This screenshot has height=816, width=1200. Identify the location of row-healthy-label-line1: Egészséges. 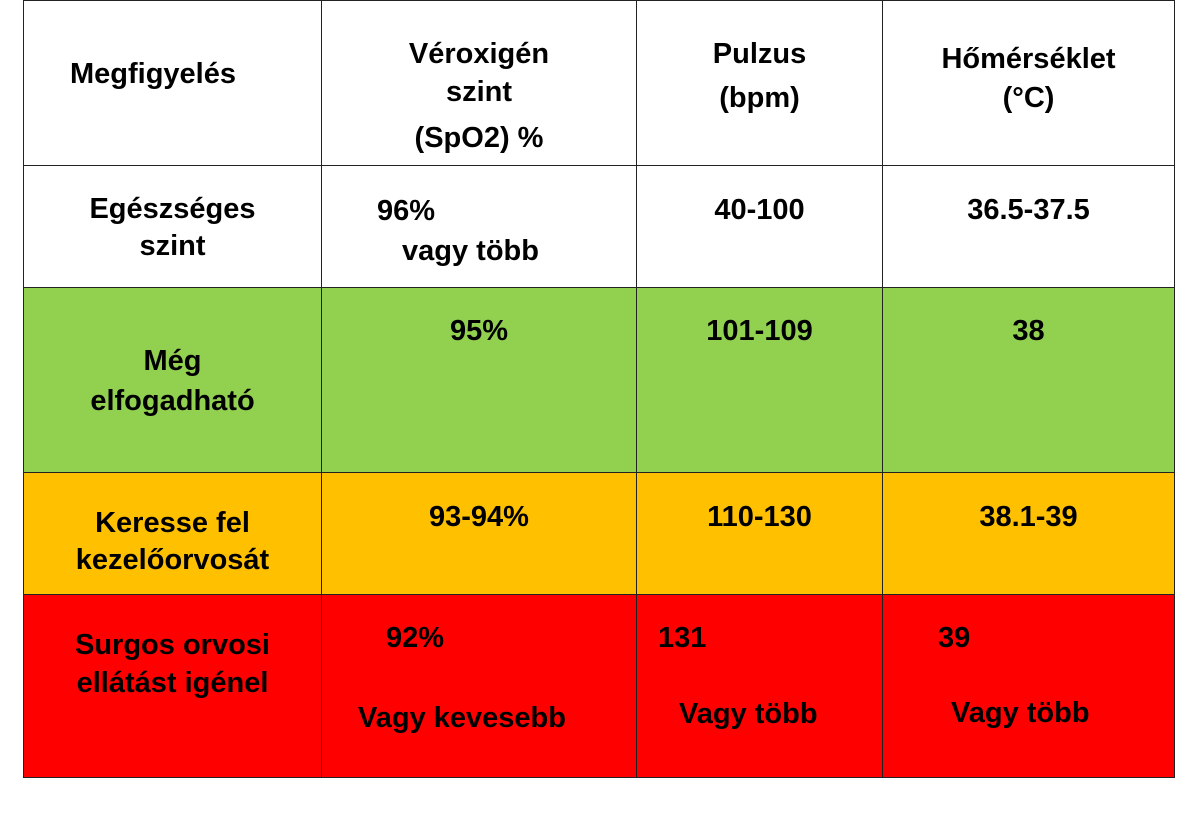
(172, 209).